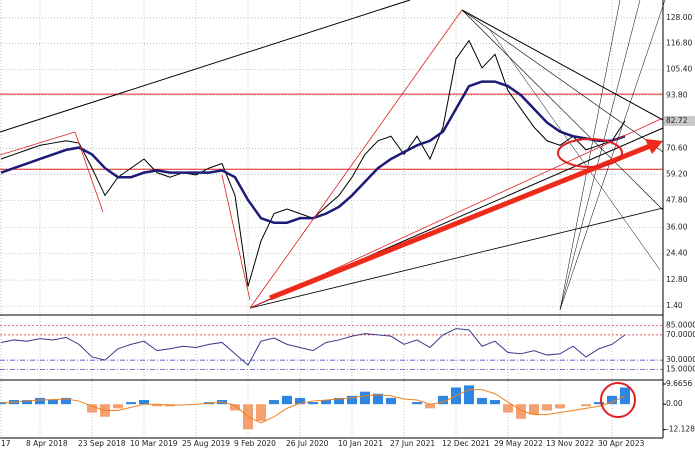 Image resolution: width=695 pixels, height=450 pixels. Describe the element at coordinates (360, 443) in the screenshot. I see `x-tick-label: 10 Jan 2021` at that location.